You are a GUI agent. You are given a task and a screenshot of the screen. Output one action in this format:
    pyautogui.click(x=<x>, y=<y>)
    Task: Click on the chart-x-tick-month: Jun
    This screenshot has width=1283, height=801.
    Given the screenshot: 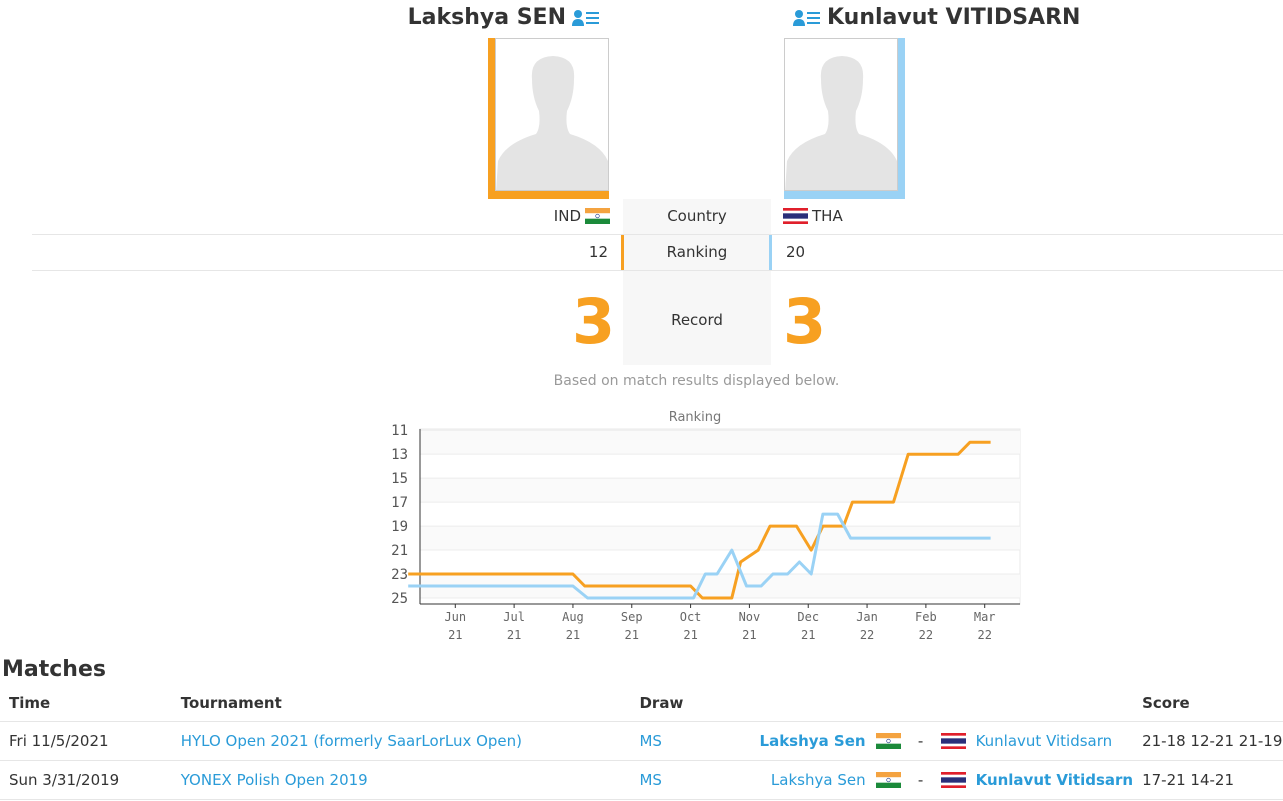 What is the action you would take?
    pyautogui.click(x=455, y=617)
    